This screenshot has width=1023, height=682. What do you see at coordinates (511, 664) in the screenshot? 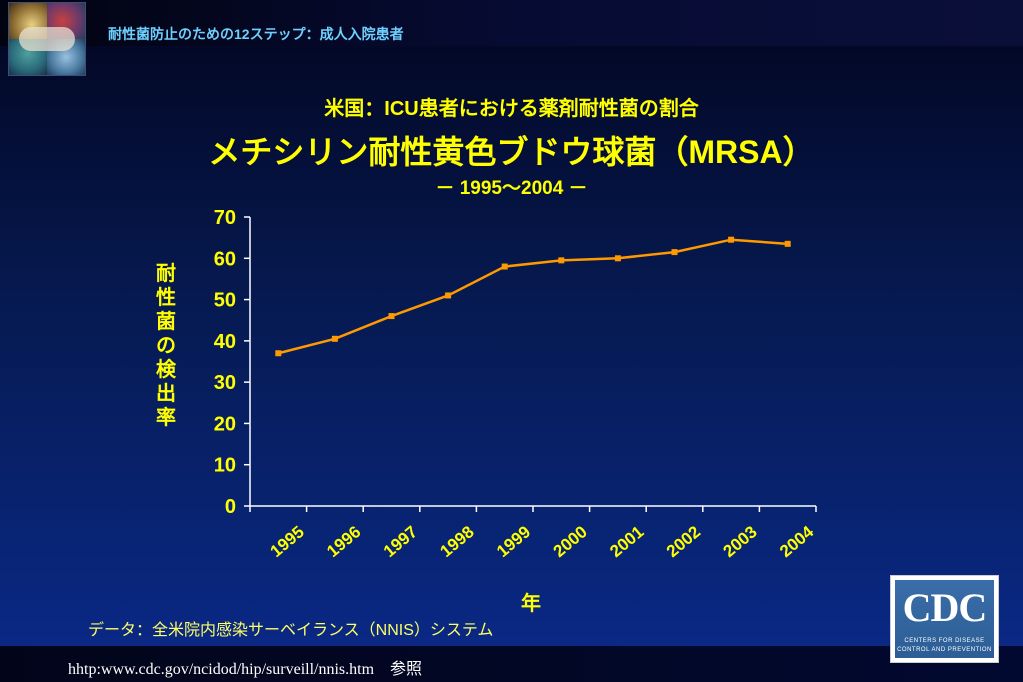
I see `bottom-bar` at bounding box center [511, 664].